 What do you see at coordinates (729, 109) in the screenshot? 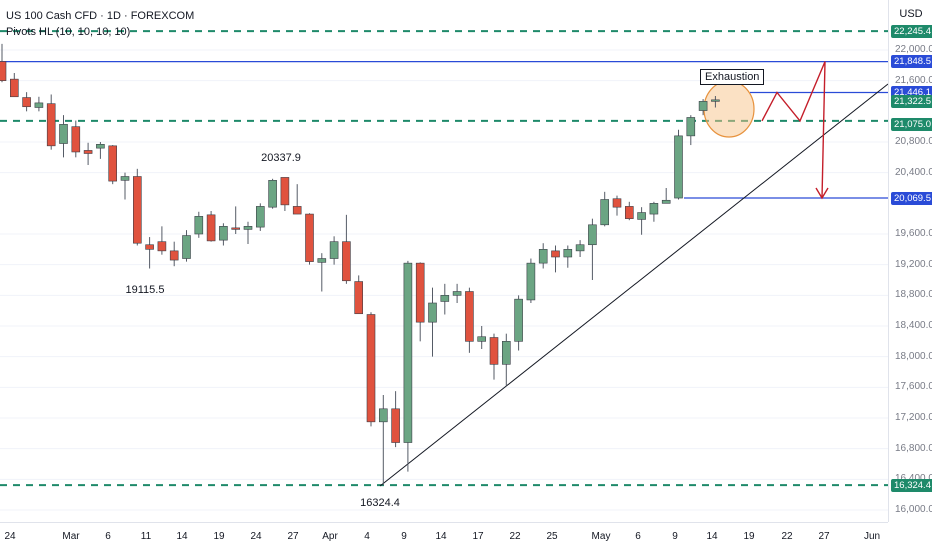
I see `exhaustion-highlight` at bounding box center [729, 109].